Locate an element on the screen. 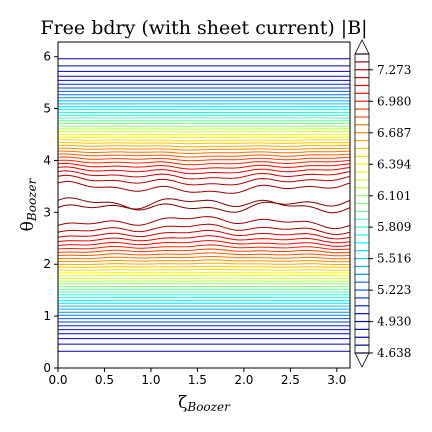  x-tick-label: 3.0 is located at coordinates (336, 380).